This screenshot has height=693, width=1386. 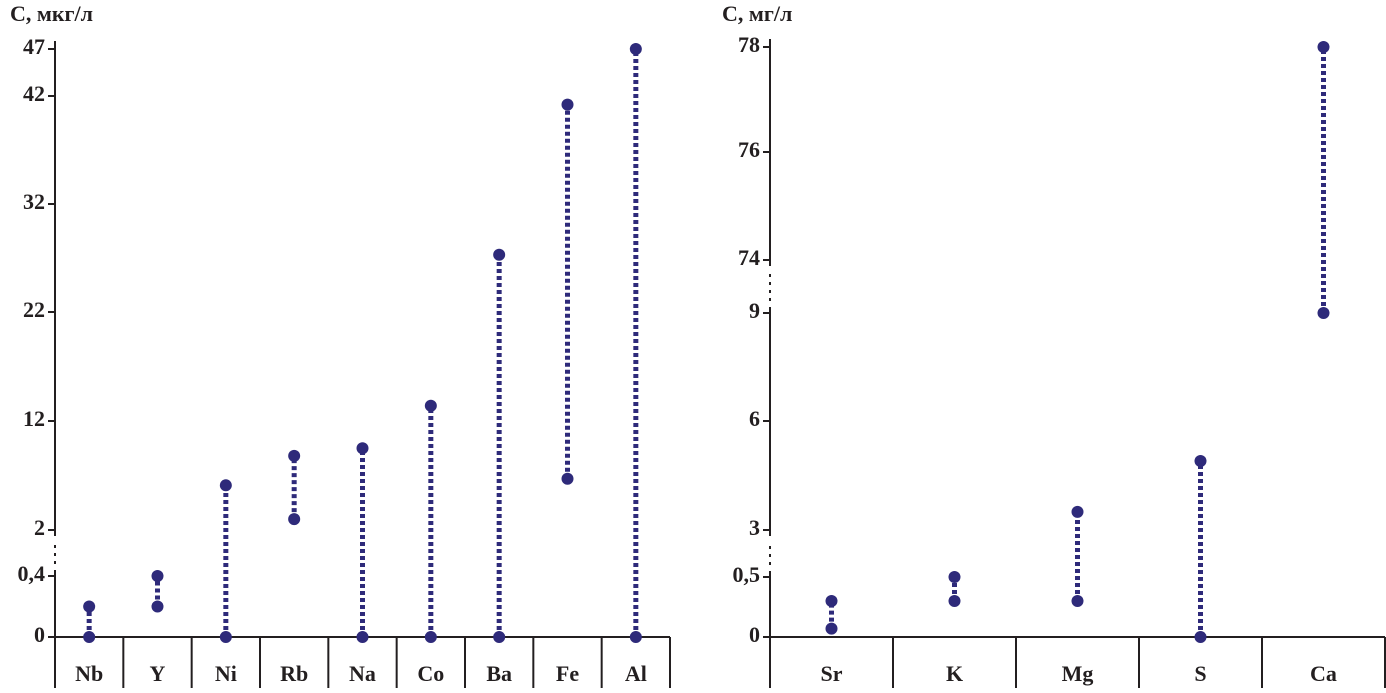 What do you see at coordinates (749, 257) in the screenshot?
I see `y-tick-label: 74` at bounding box center [749, 257].